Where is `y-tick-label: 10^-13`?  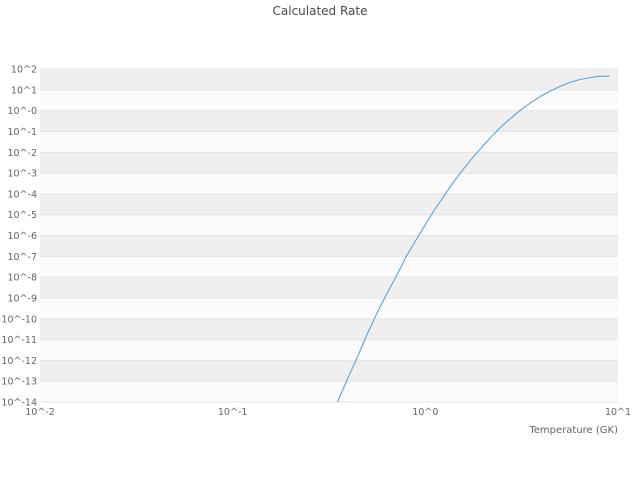 y-tick-label: 10^-13 is located at coordinates (19, 382).